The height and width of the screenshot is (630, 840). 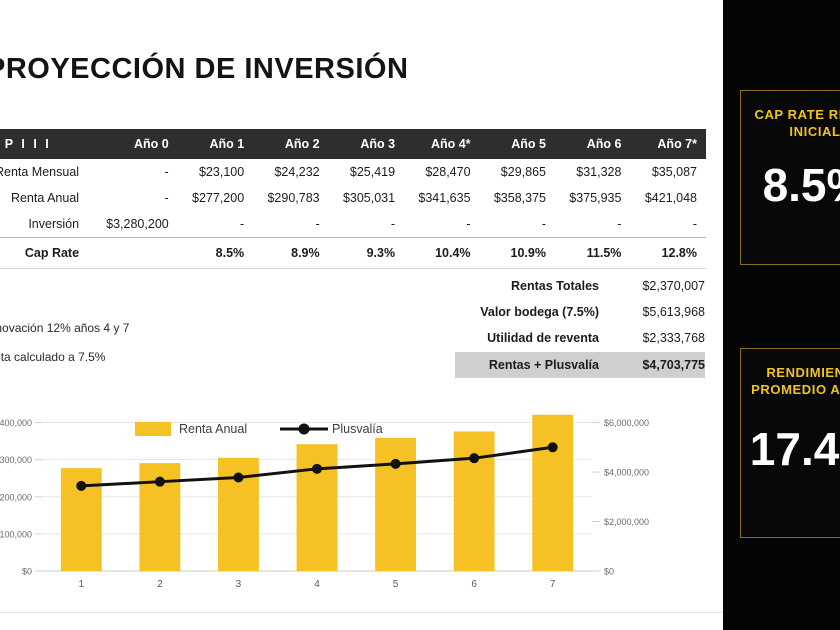 What do you see at coordinates (620, 497) in the screenshot?
I see `chart-right-axis-labels: $0 $2,000,000 $4,000,000 $6,000,000` at bounding box center [620, 497].